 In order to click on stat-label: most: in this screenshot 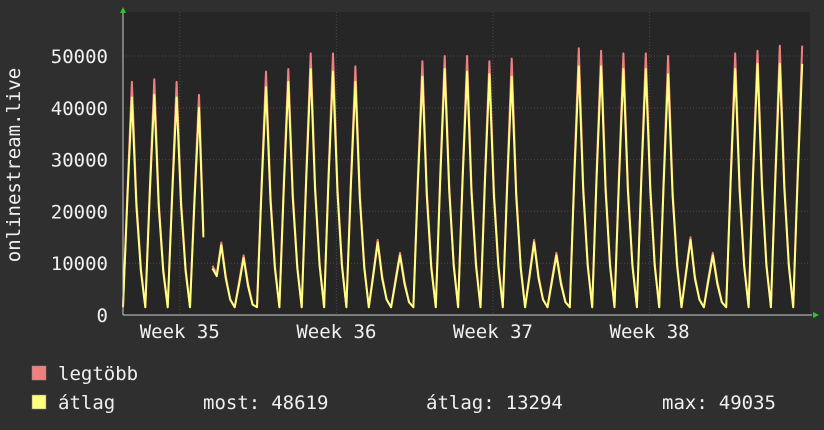, I will do `click(231, 403)`.